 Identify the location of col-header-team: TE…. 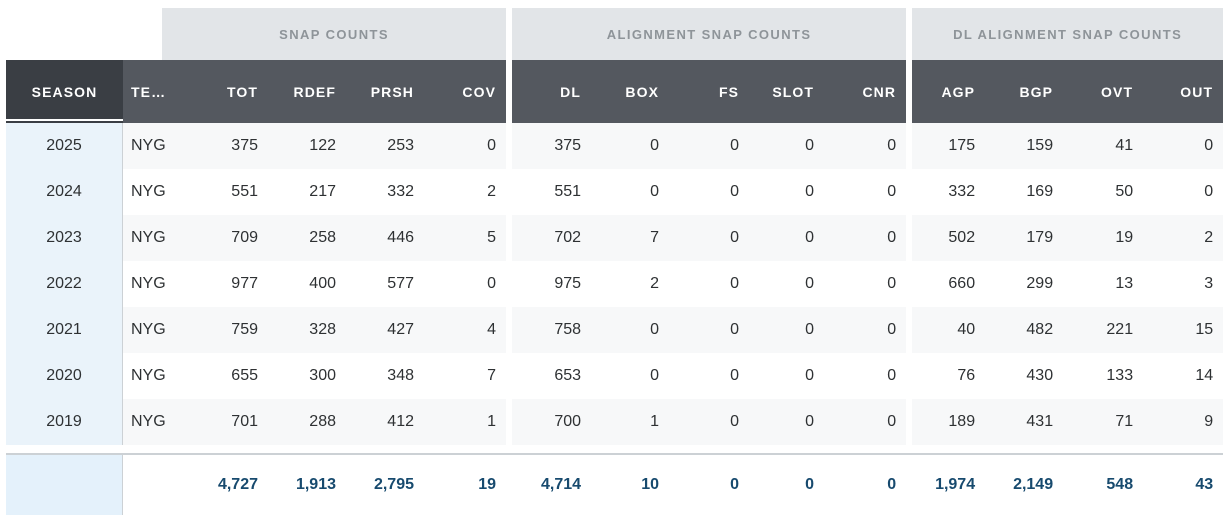
(144, 91).